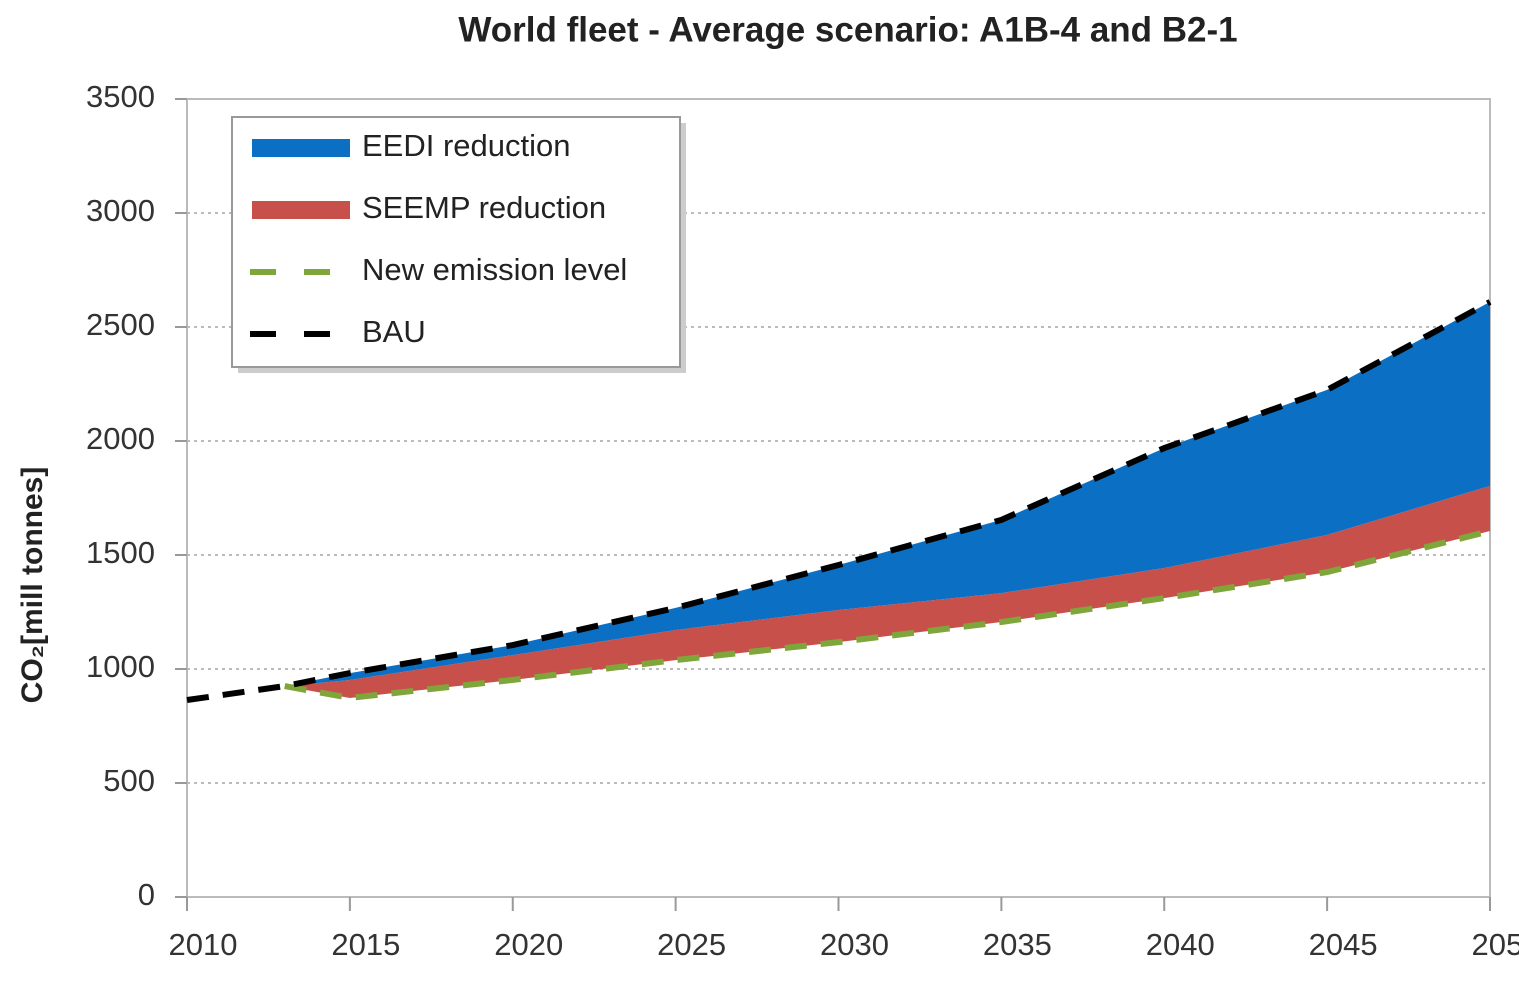 This screenshot has height=984, width=1519. What do you see at coordinates (120, 324) in the screenshot?
I see `y-tick-label: 2500` at bounding box center [120, 324].